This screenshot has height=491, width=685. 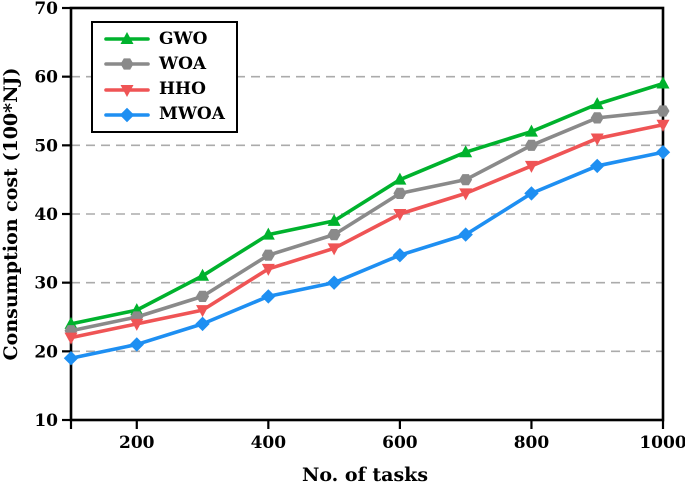 I want to click on legend-marker-hexagon-icon, so click(x=127, y=64).